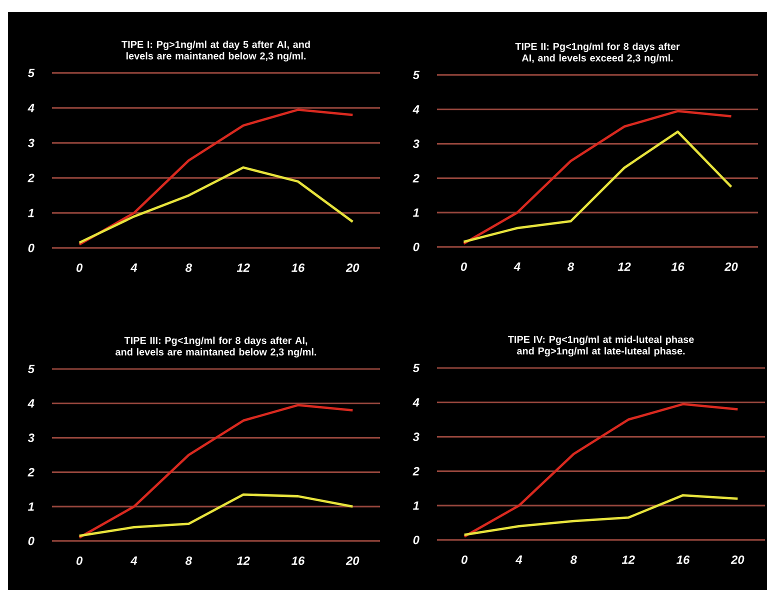 The width and height of the screenshot is (775, 599). What do you see at coordinates (216, 51) in the screenshot?
I see `chart-title: TIPE I: Pg>1ng/ml at day 5 after AI, and levels are maintaned below 2,3 ng/ml.` at bounding box center [216, 51].